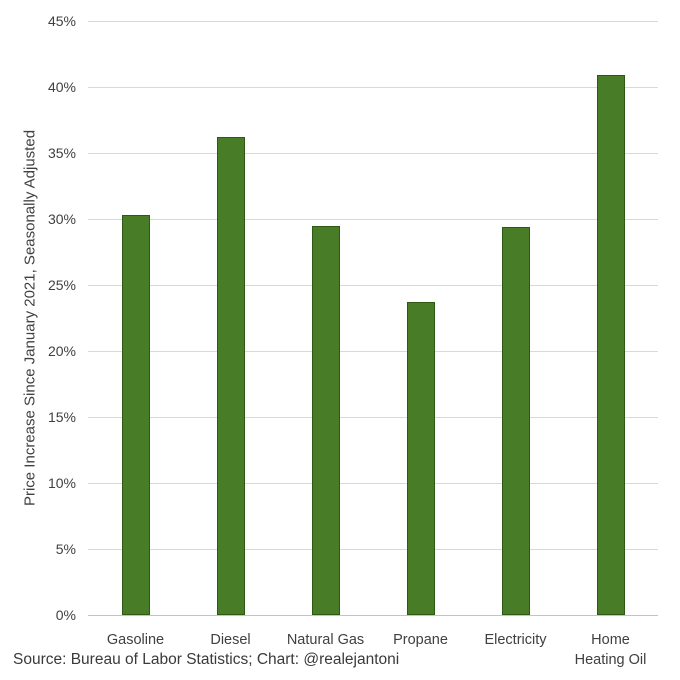 Image resolution: width=680 pixels, height=680 pixels. What do you see at coordinates (515, 640) in the screenshot?
I see `x-category-label: Electricity` at bounding box center [515, 640].